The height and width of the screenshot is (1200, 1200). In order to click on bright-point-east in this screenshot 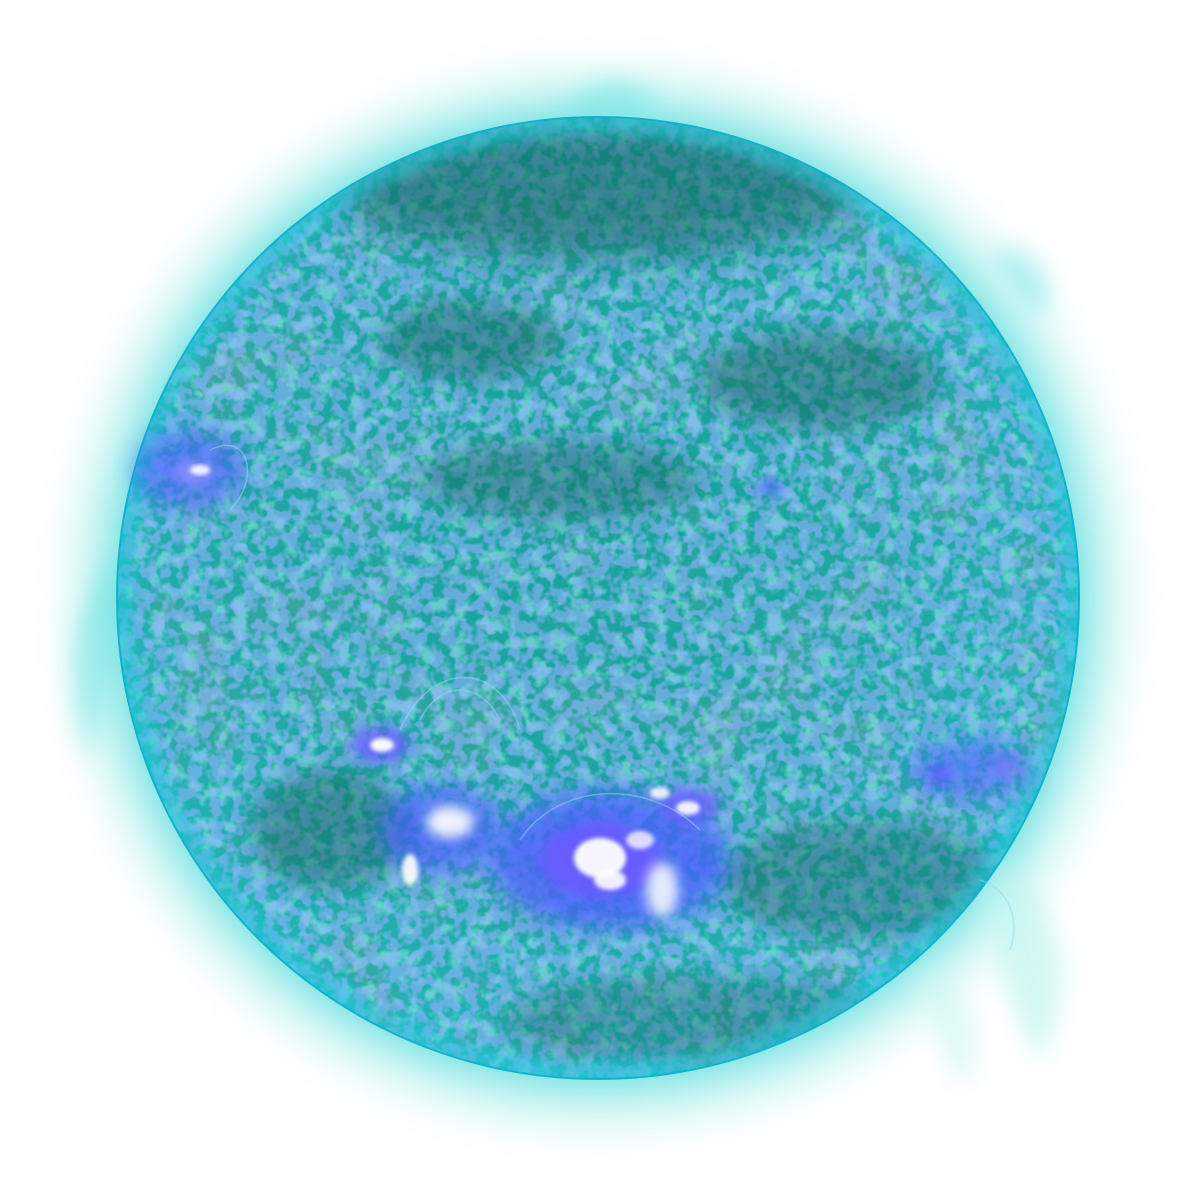, I will do `click(770, 488)`.